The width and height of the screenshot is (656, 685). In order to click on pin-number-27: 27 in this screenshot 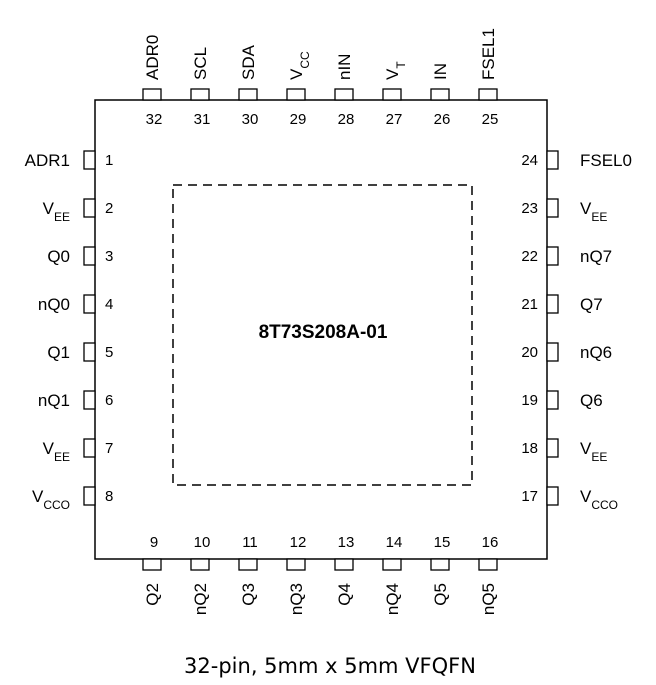, I will do `click(394, 119)`.